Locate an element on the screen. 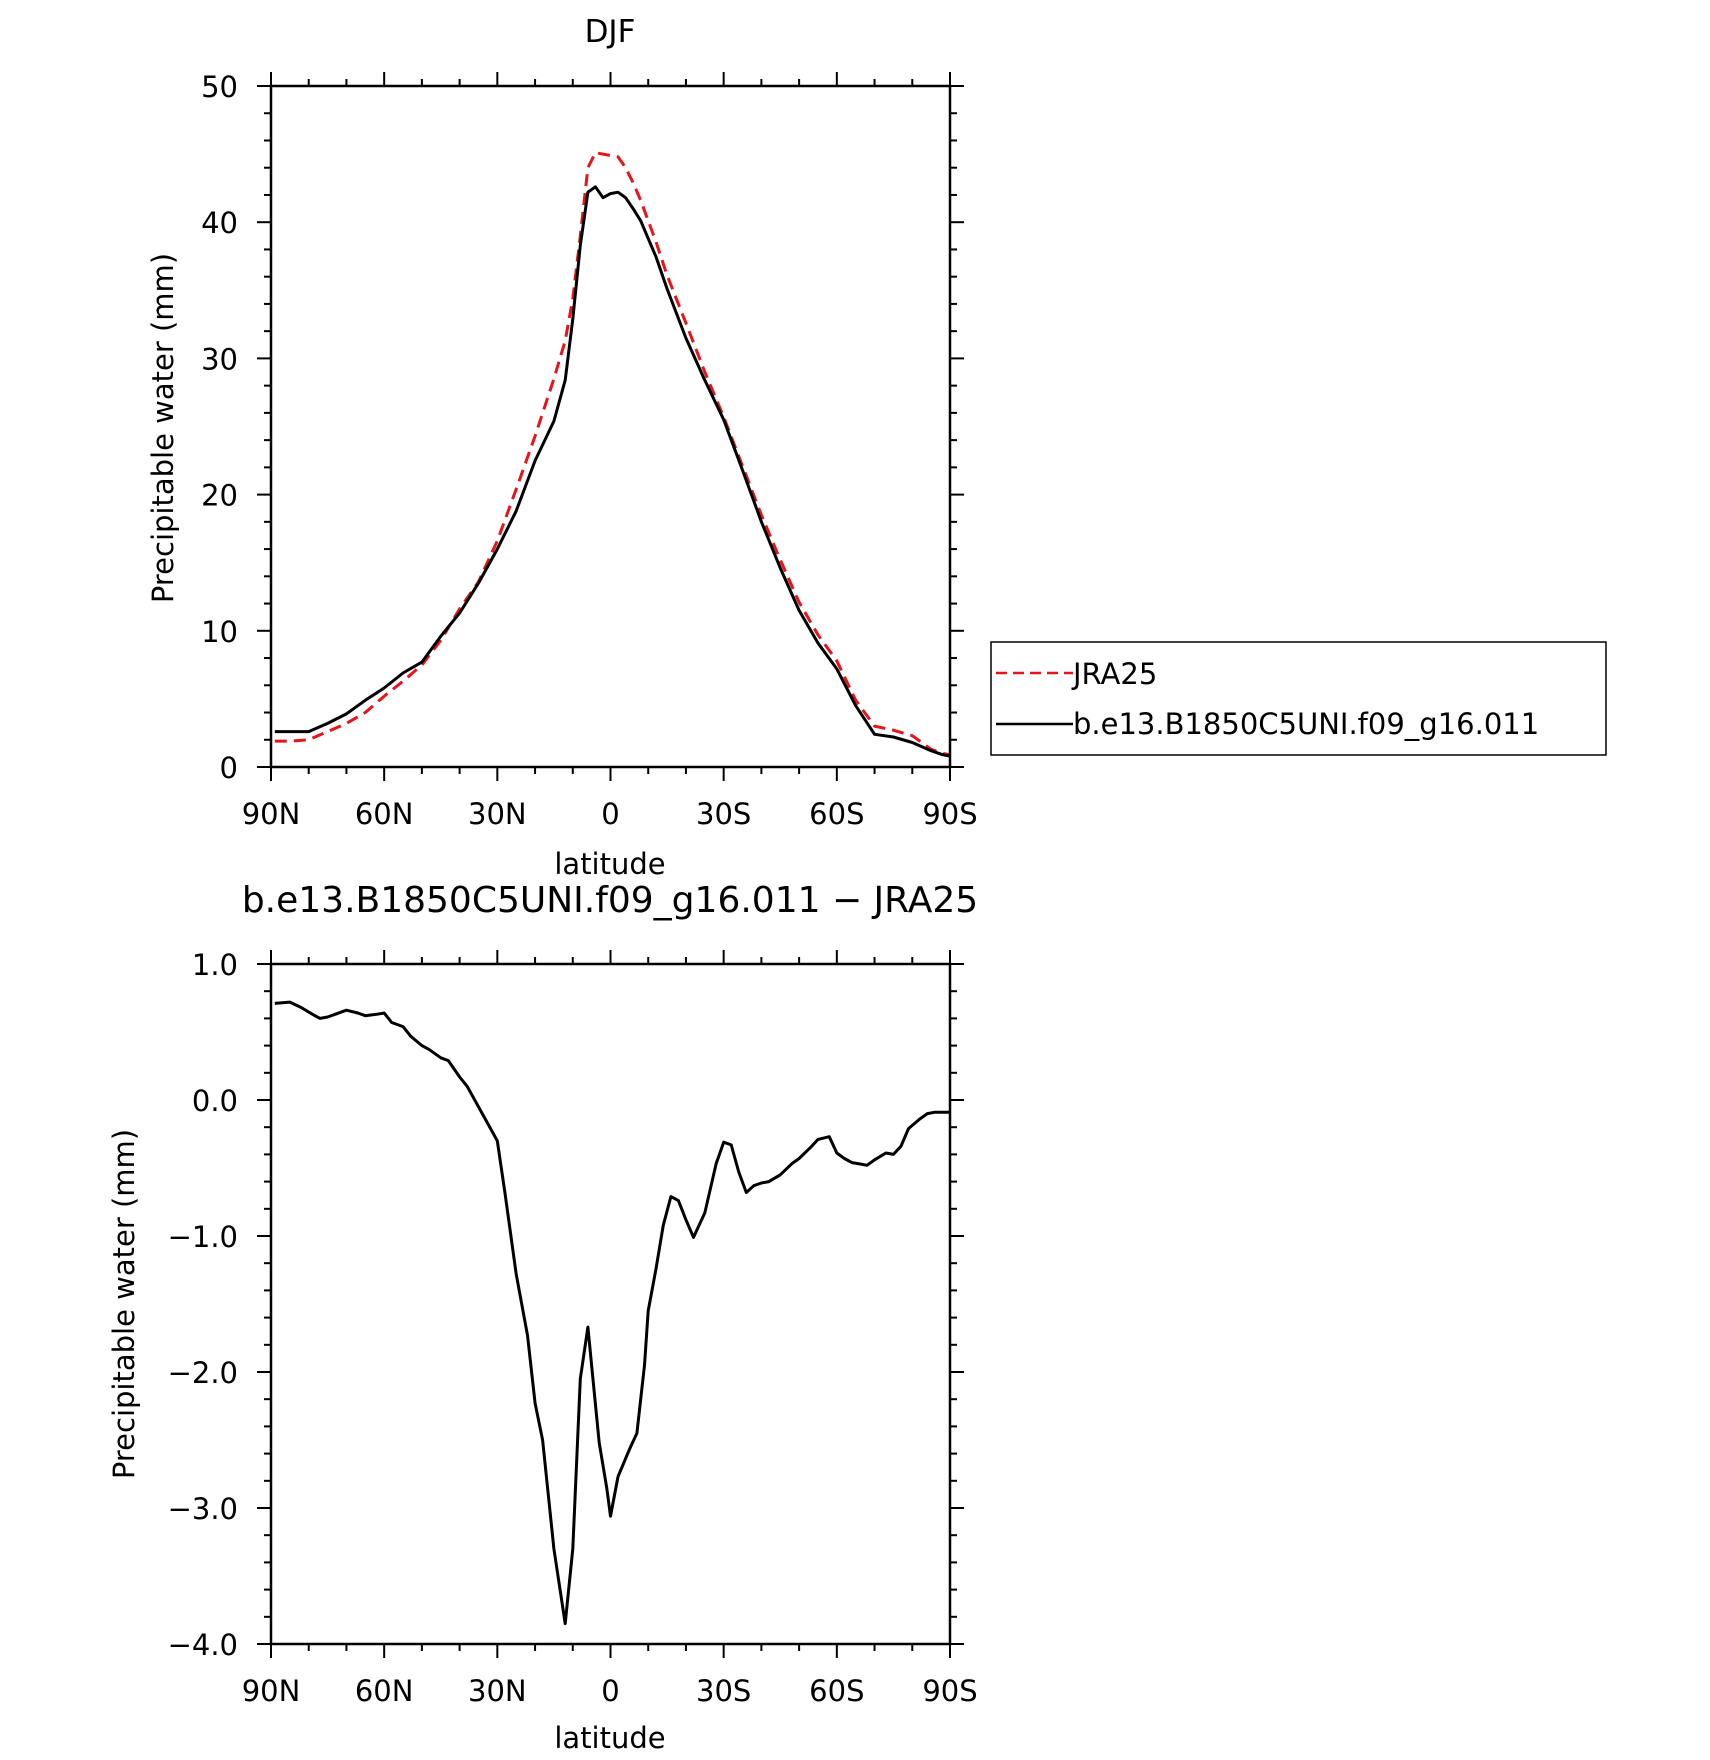  top-chart-xtick-label: 60N is located at coordinates (384, 814).